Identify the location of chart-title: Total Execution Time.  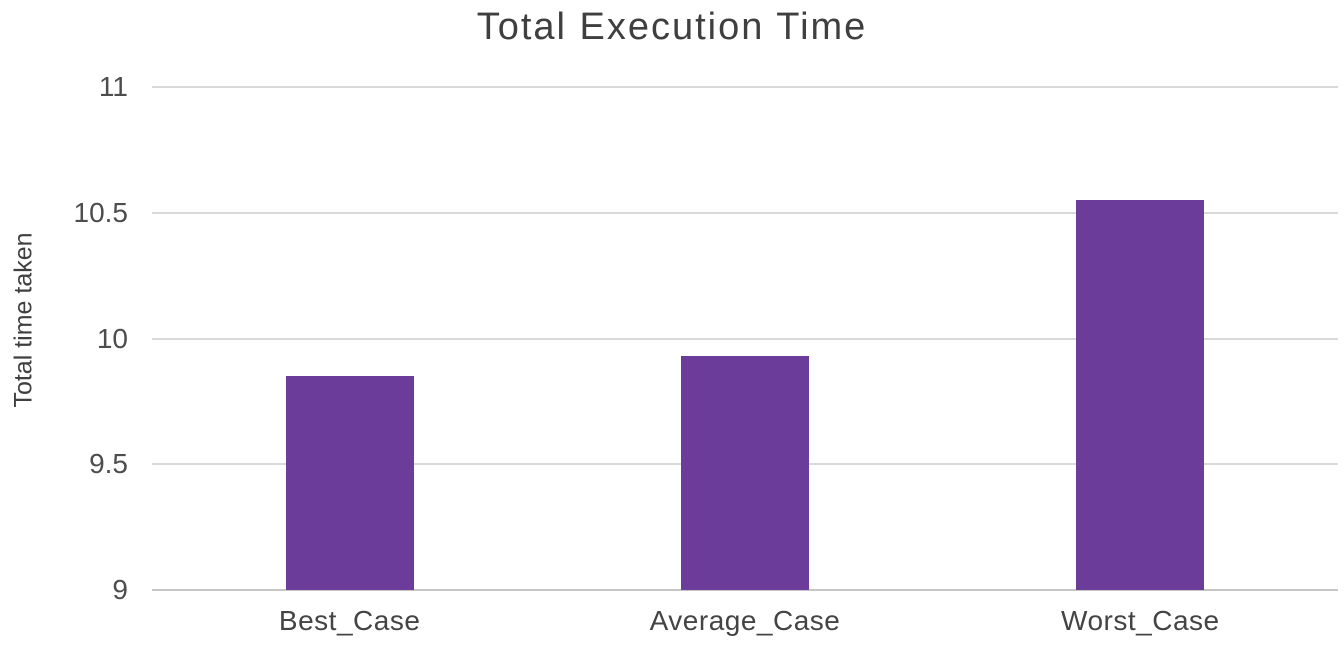
(672, 27).